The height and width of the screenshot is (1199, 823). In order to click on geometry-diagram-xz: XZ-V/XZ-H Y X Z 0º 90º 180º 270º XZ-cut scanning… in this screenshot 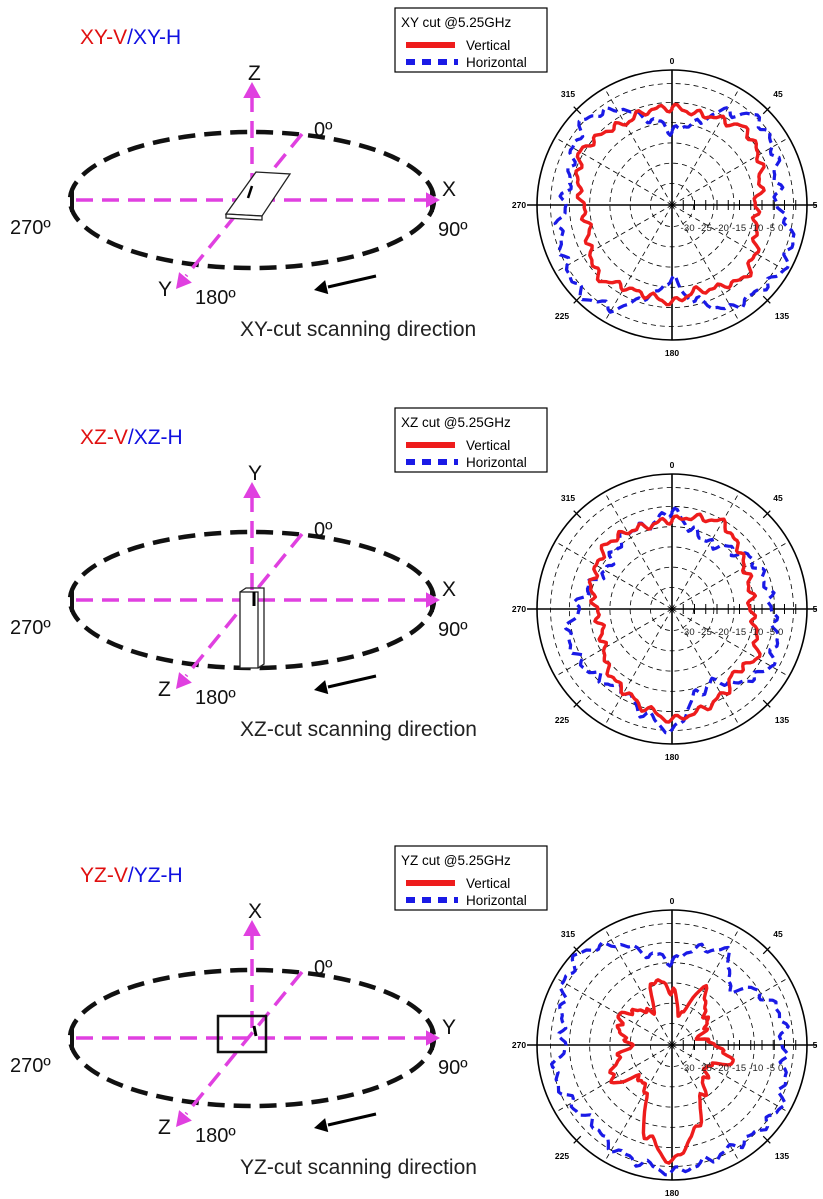, I will do `click(243, 583)`.